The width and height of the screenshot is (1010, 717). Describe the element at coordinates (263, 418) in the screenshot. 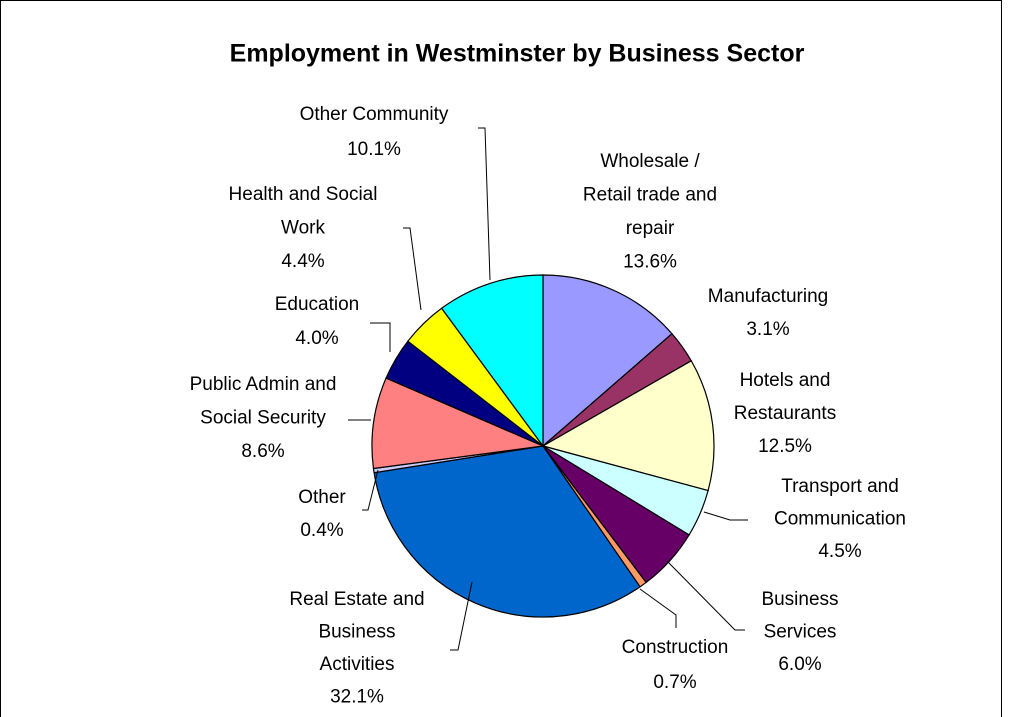

I see `slice-label: Social Security` at that location.